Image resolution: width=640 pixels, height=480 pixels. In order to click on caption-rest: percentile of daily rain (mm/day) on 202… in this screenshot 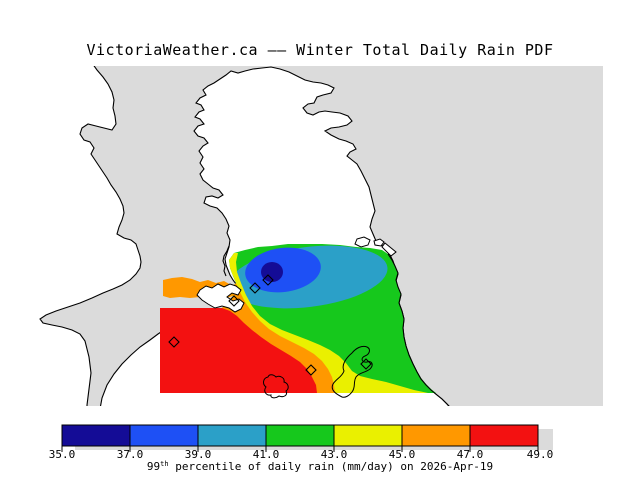, I will do `click(331, 466)`.